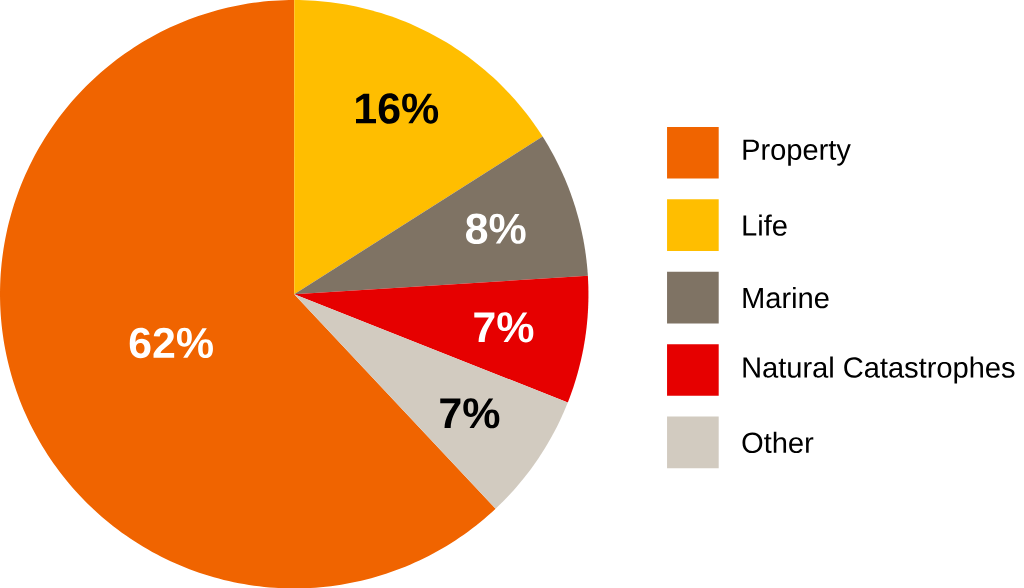 The width and height of the screenshot is (1024, 588). I want to click on legend-label: Life, so click(765, 225).